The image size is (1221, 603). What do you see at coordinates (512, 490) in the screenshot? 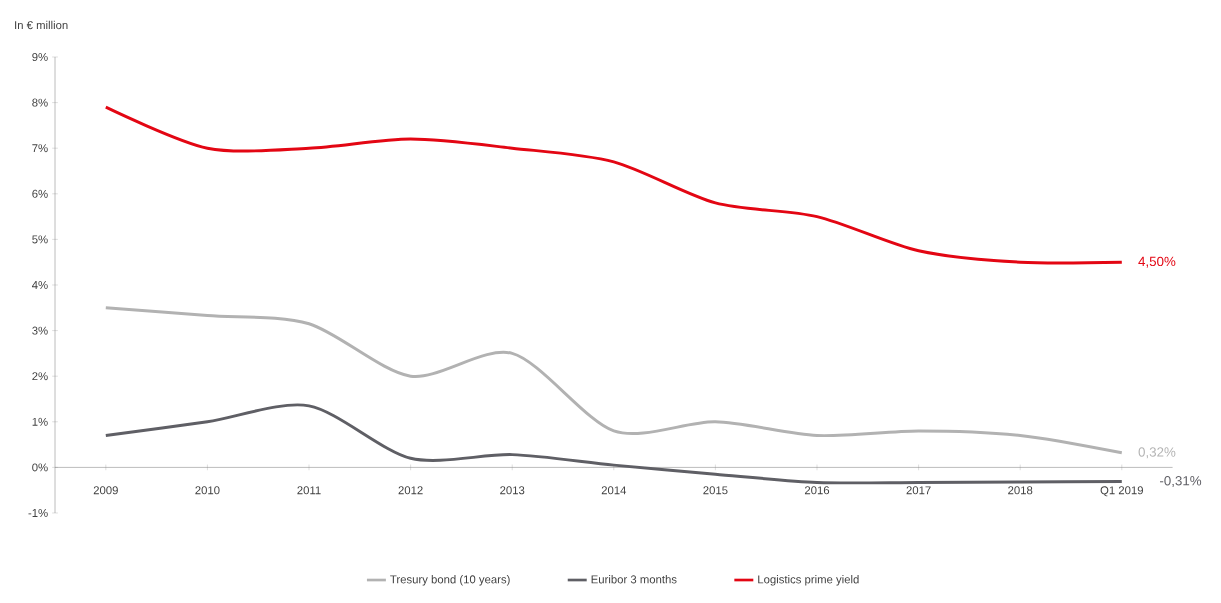
I see `x-tick-label: 2013` at bounding box center [512, 490].